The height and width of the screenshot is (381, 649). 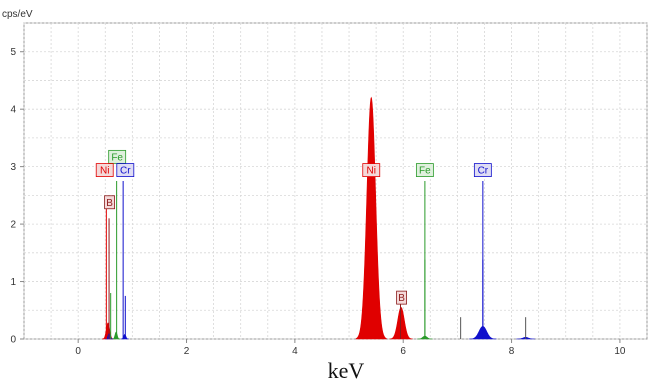 What do you see at coordinates (13, 282) in the screenshot?
I see `y-tick-label: 1` at bounding box center [13, 282].